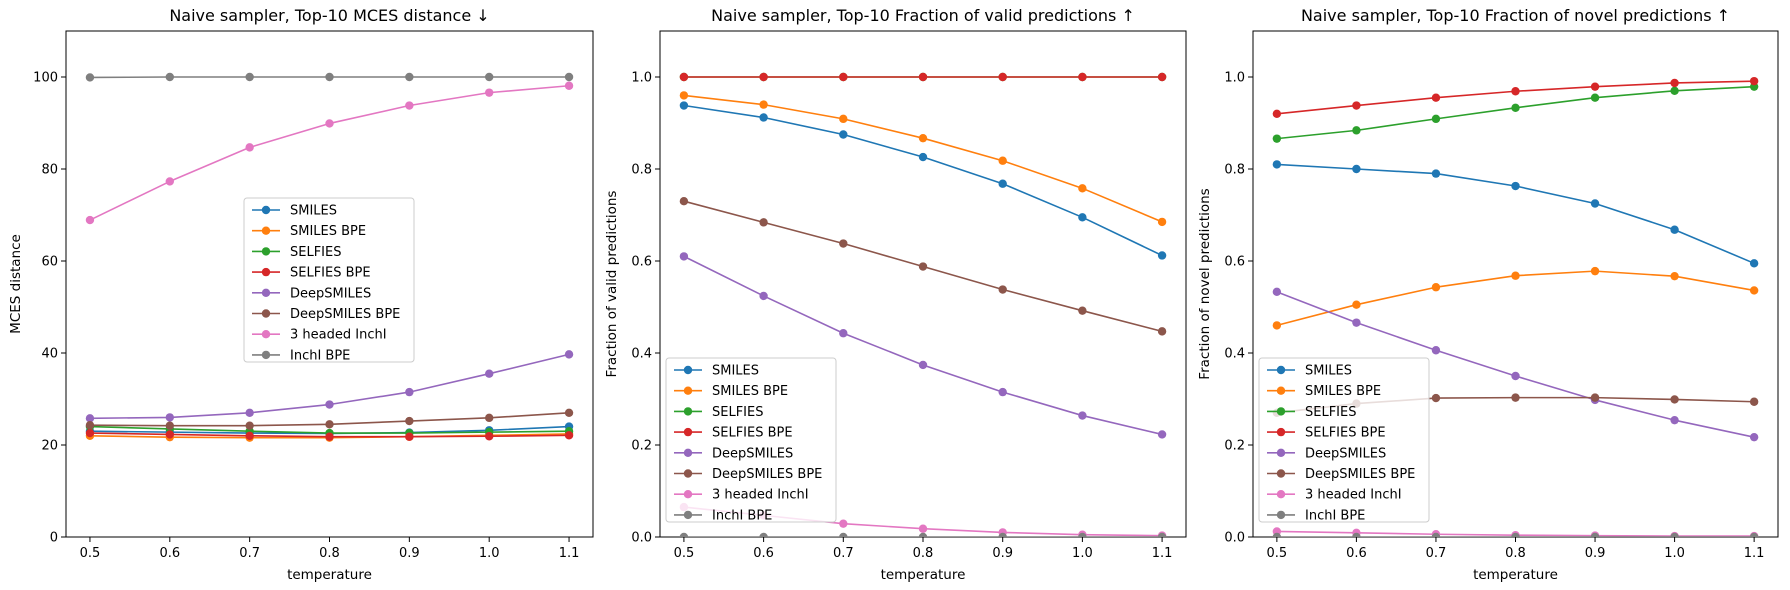  Describe the element at coordinates (1334, 495) in the screenshot. I see `legend-item: 3 headed InchI` at that location.